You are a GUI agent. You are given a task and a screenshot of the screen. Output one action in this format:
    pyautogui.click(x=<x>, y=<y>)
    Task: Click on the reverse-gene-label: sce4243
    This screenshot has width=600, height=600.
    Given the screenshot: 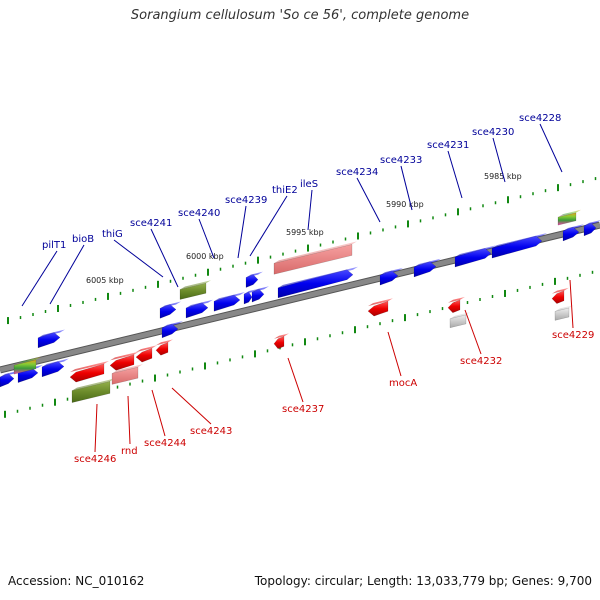 What is the action you would take?
    pyautogui.click(x=211, y=431)
    